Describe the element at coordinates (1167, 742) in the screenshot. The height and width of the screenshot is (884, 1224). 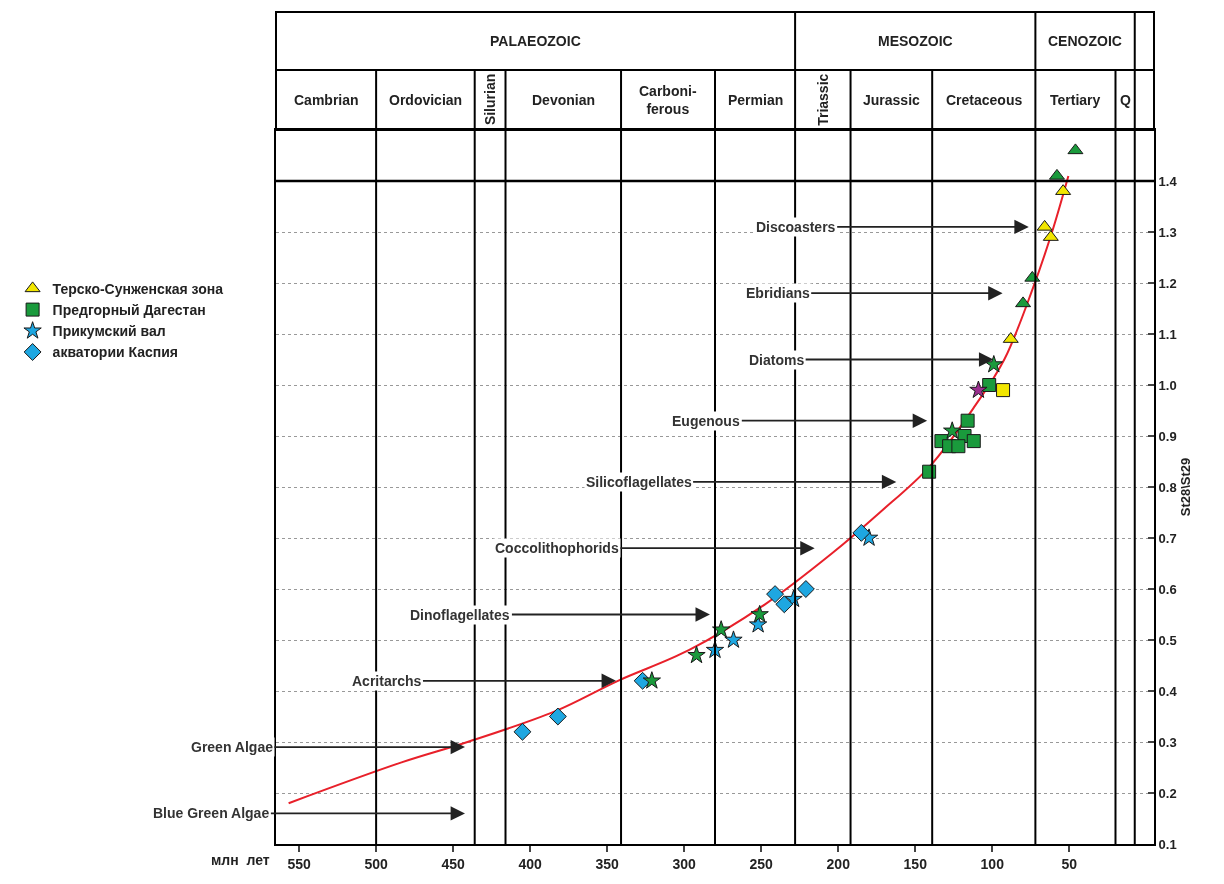
I see `y-tick-label: 0.3` at that location.